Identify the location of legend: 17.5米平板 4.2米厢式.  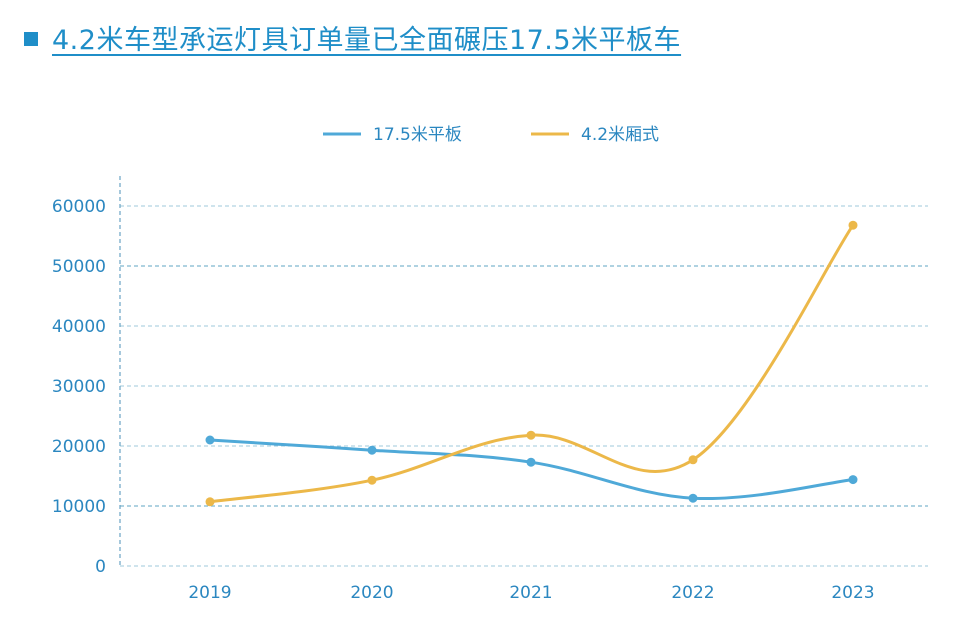
(491, 135).